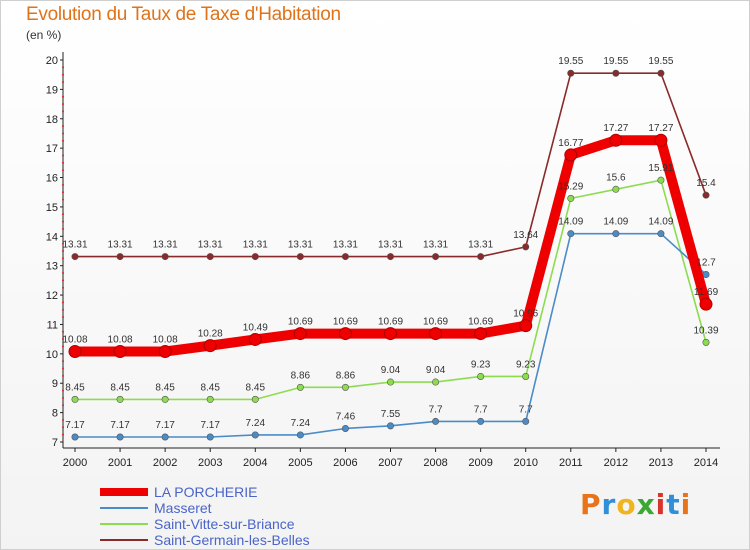  I want to click on logo-letter: o, so click(626, 504).